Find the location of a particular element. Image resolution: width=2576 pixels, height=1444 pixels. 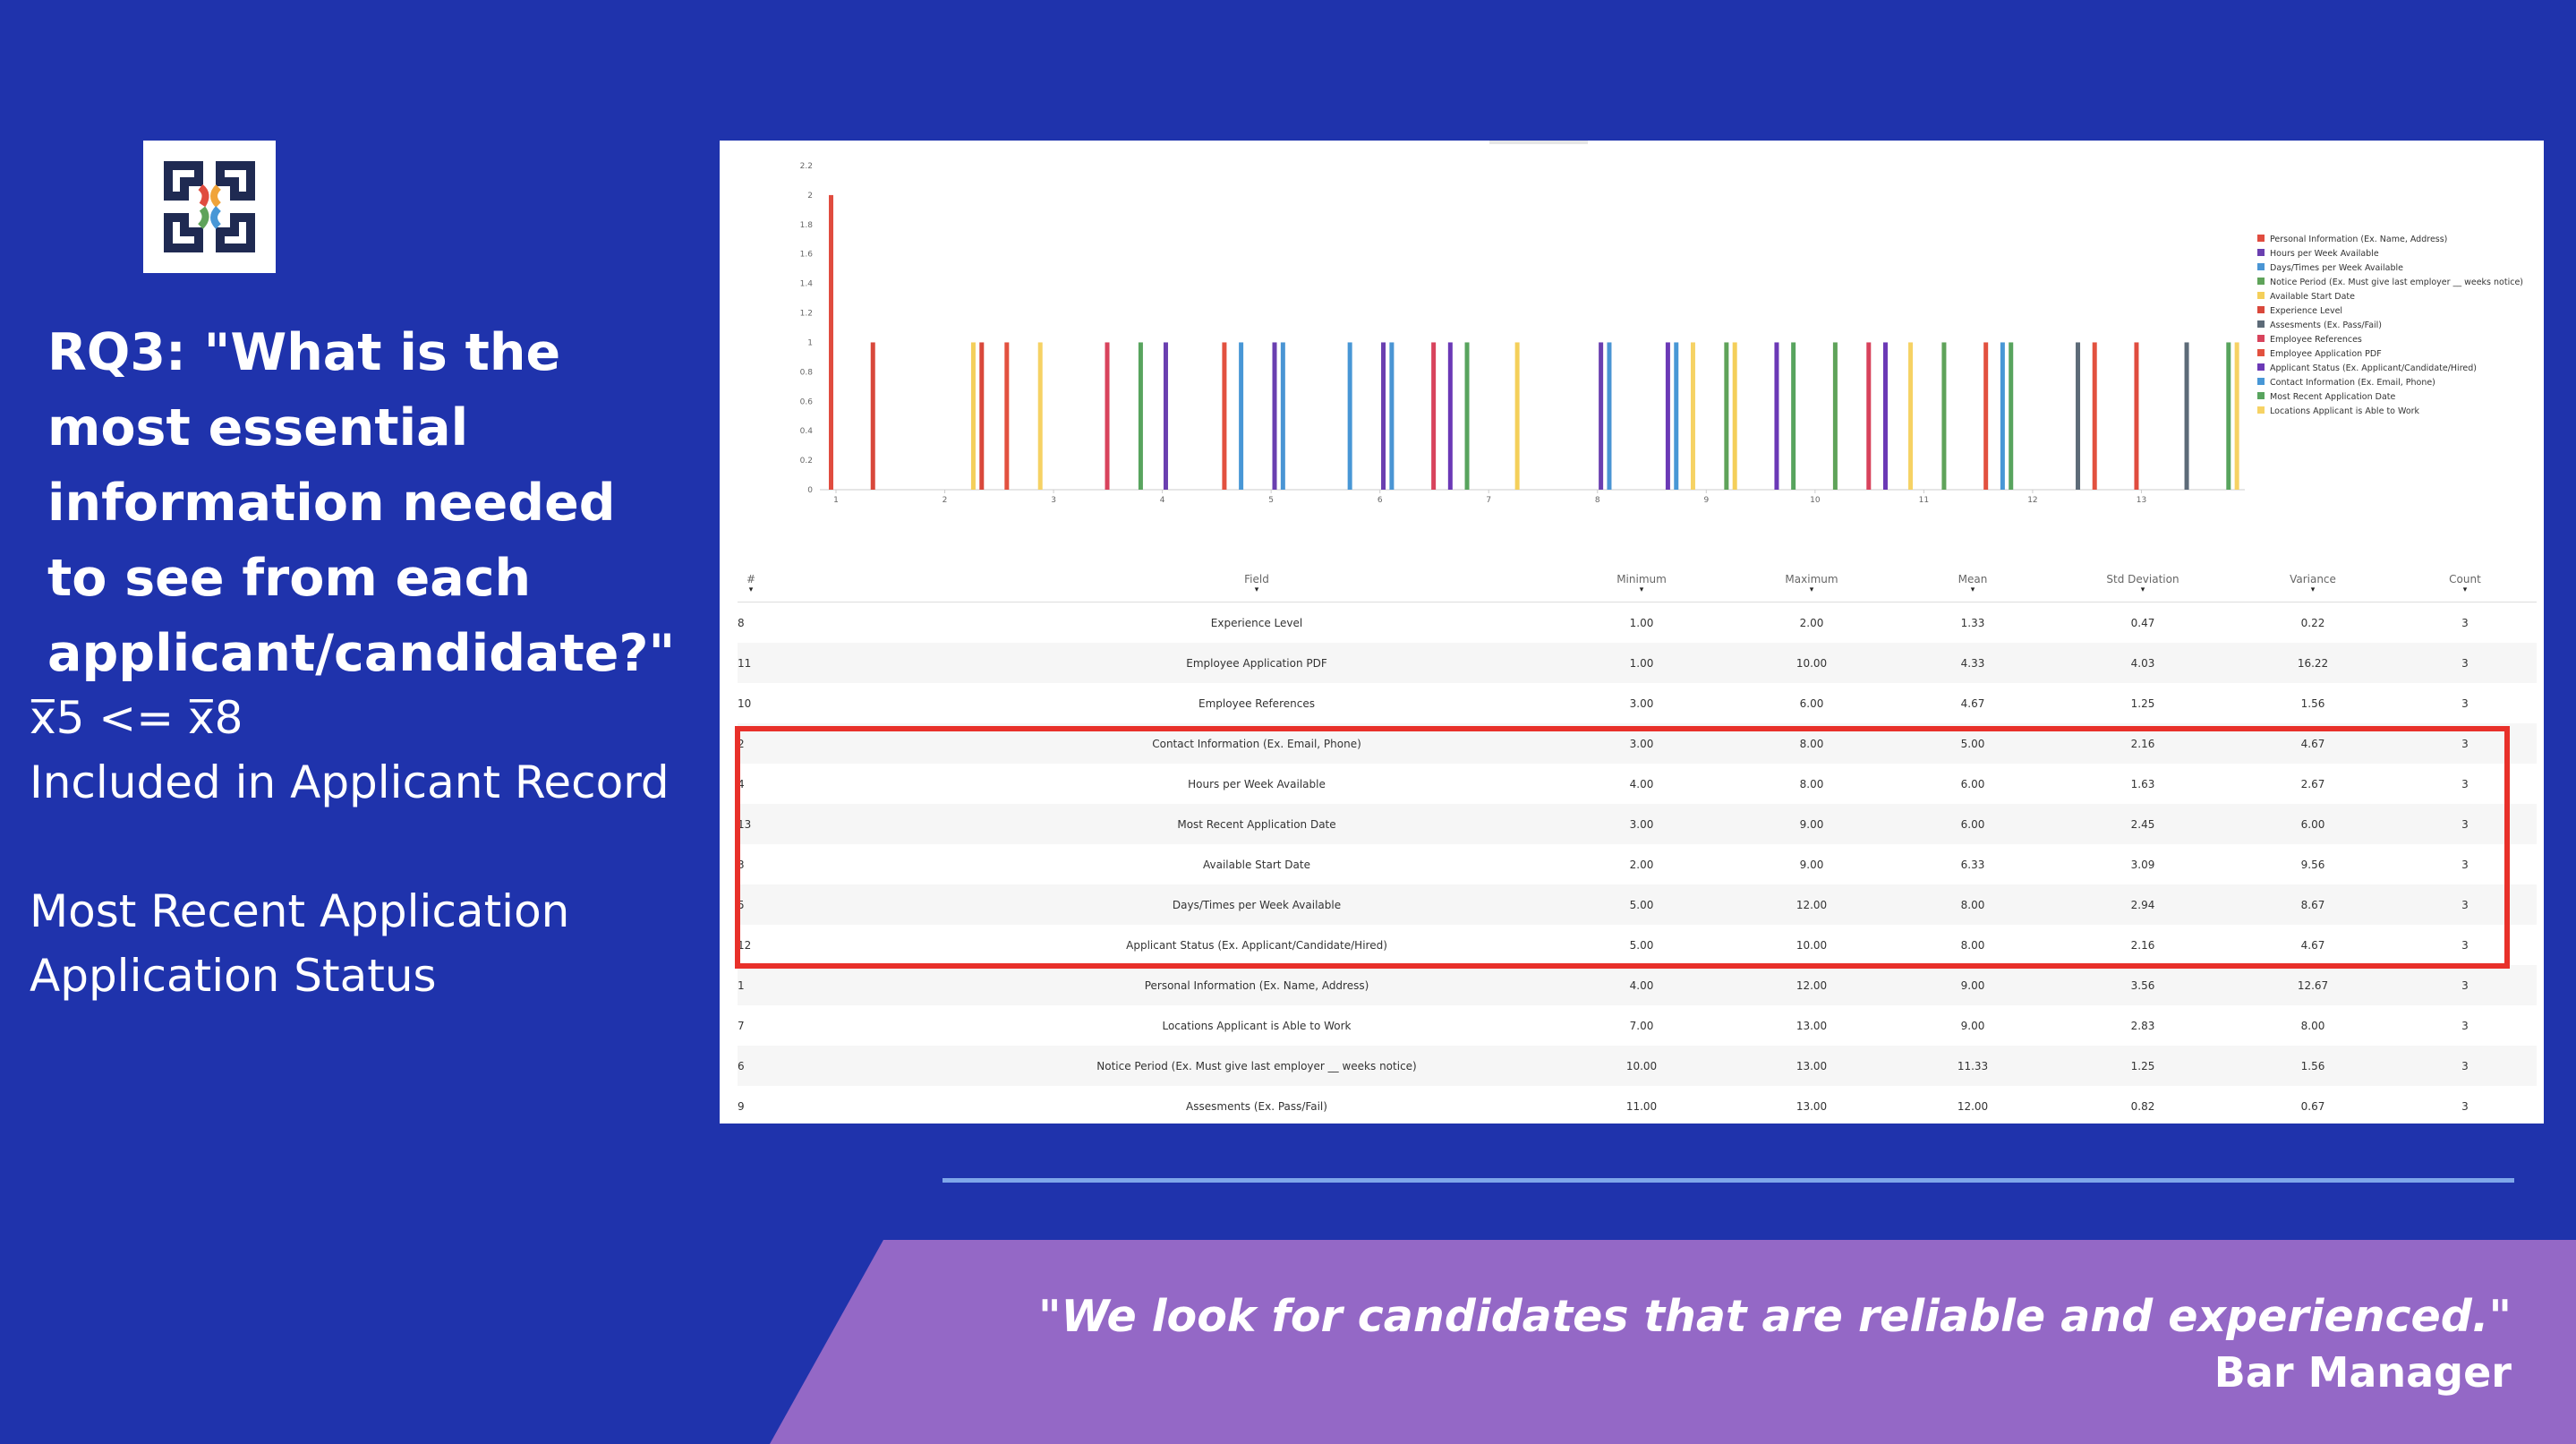

cell-number: 8 is located at coordinates (741, 623).